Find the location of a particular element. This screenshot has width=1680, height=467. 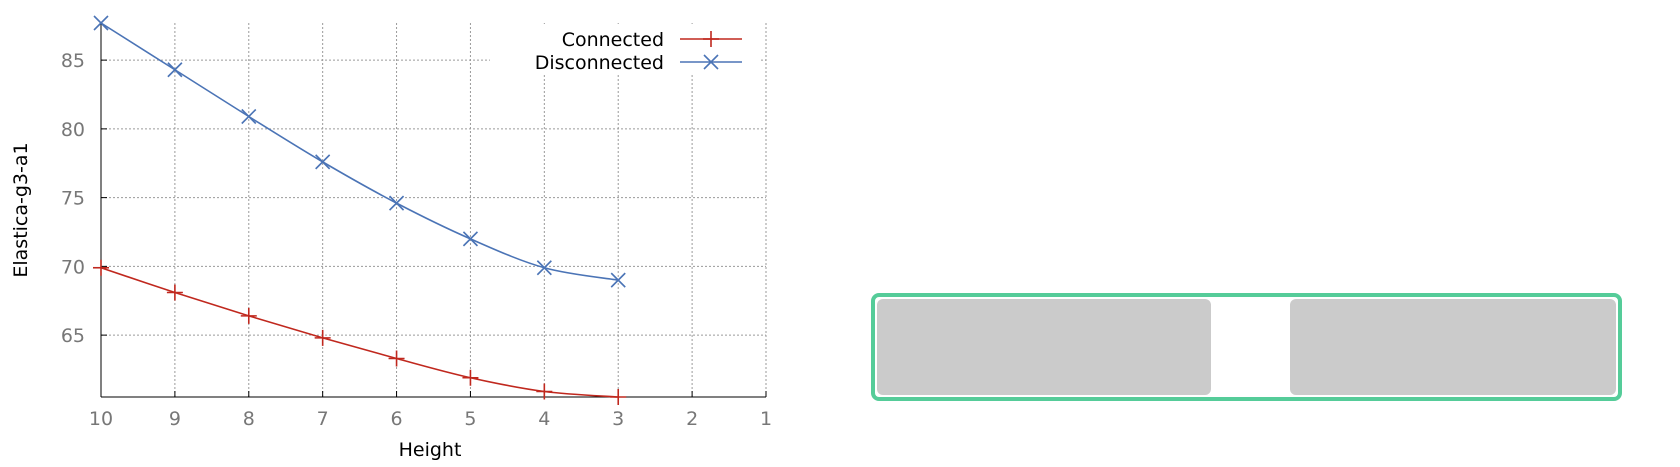

series-connected is located at coordinates (360, 332).